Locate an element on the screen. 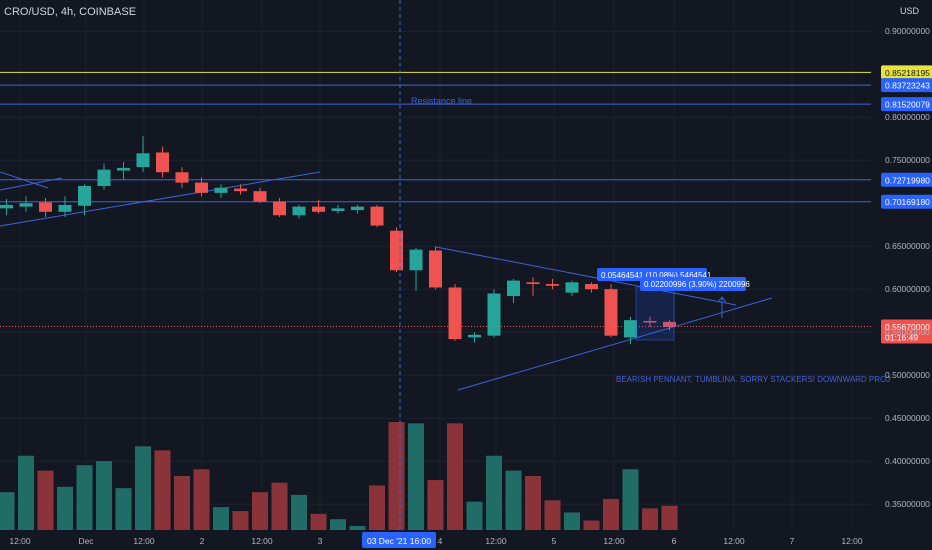 The image size is (932, 550). time-axis-bg is located at coordinates (466, 540).